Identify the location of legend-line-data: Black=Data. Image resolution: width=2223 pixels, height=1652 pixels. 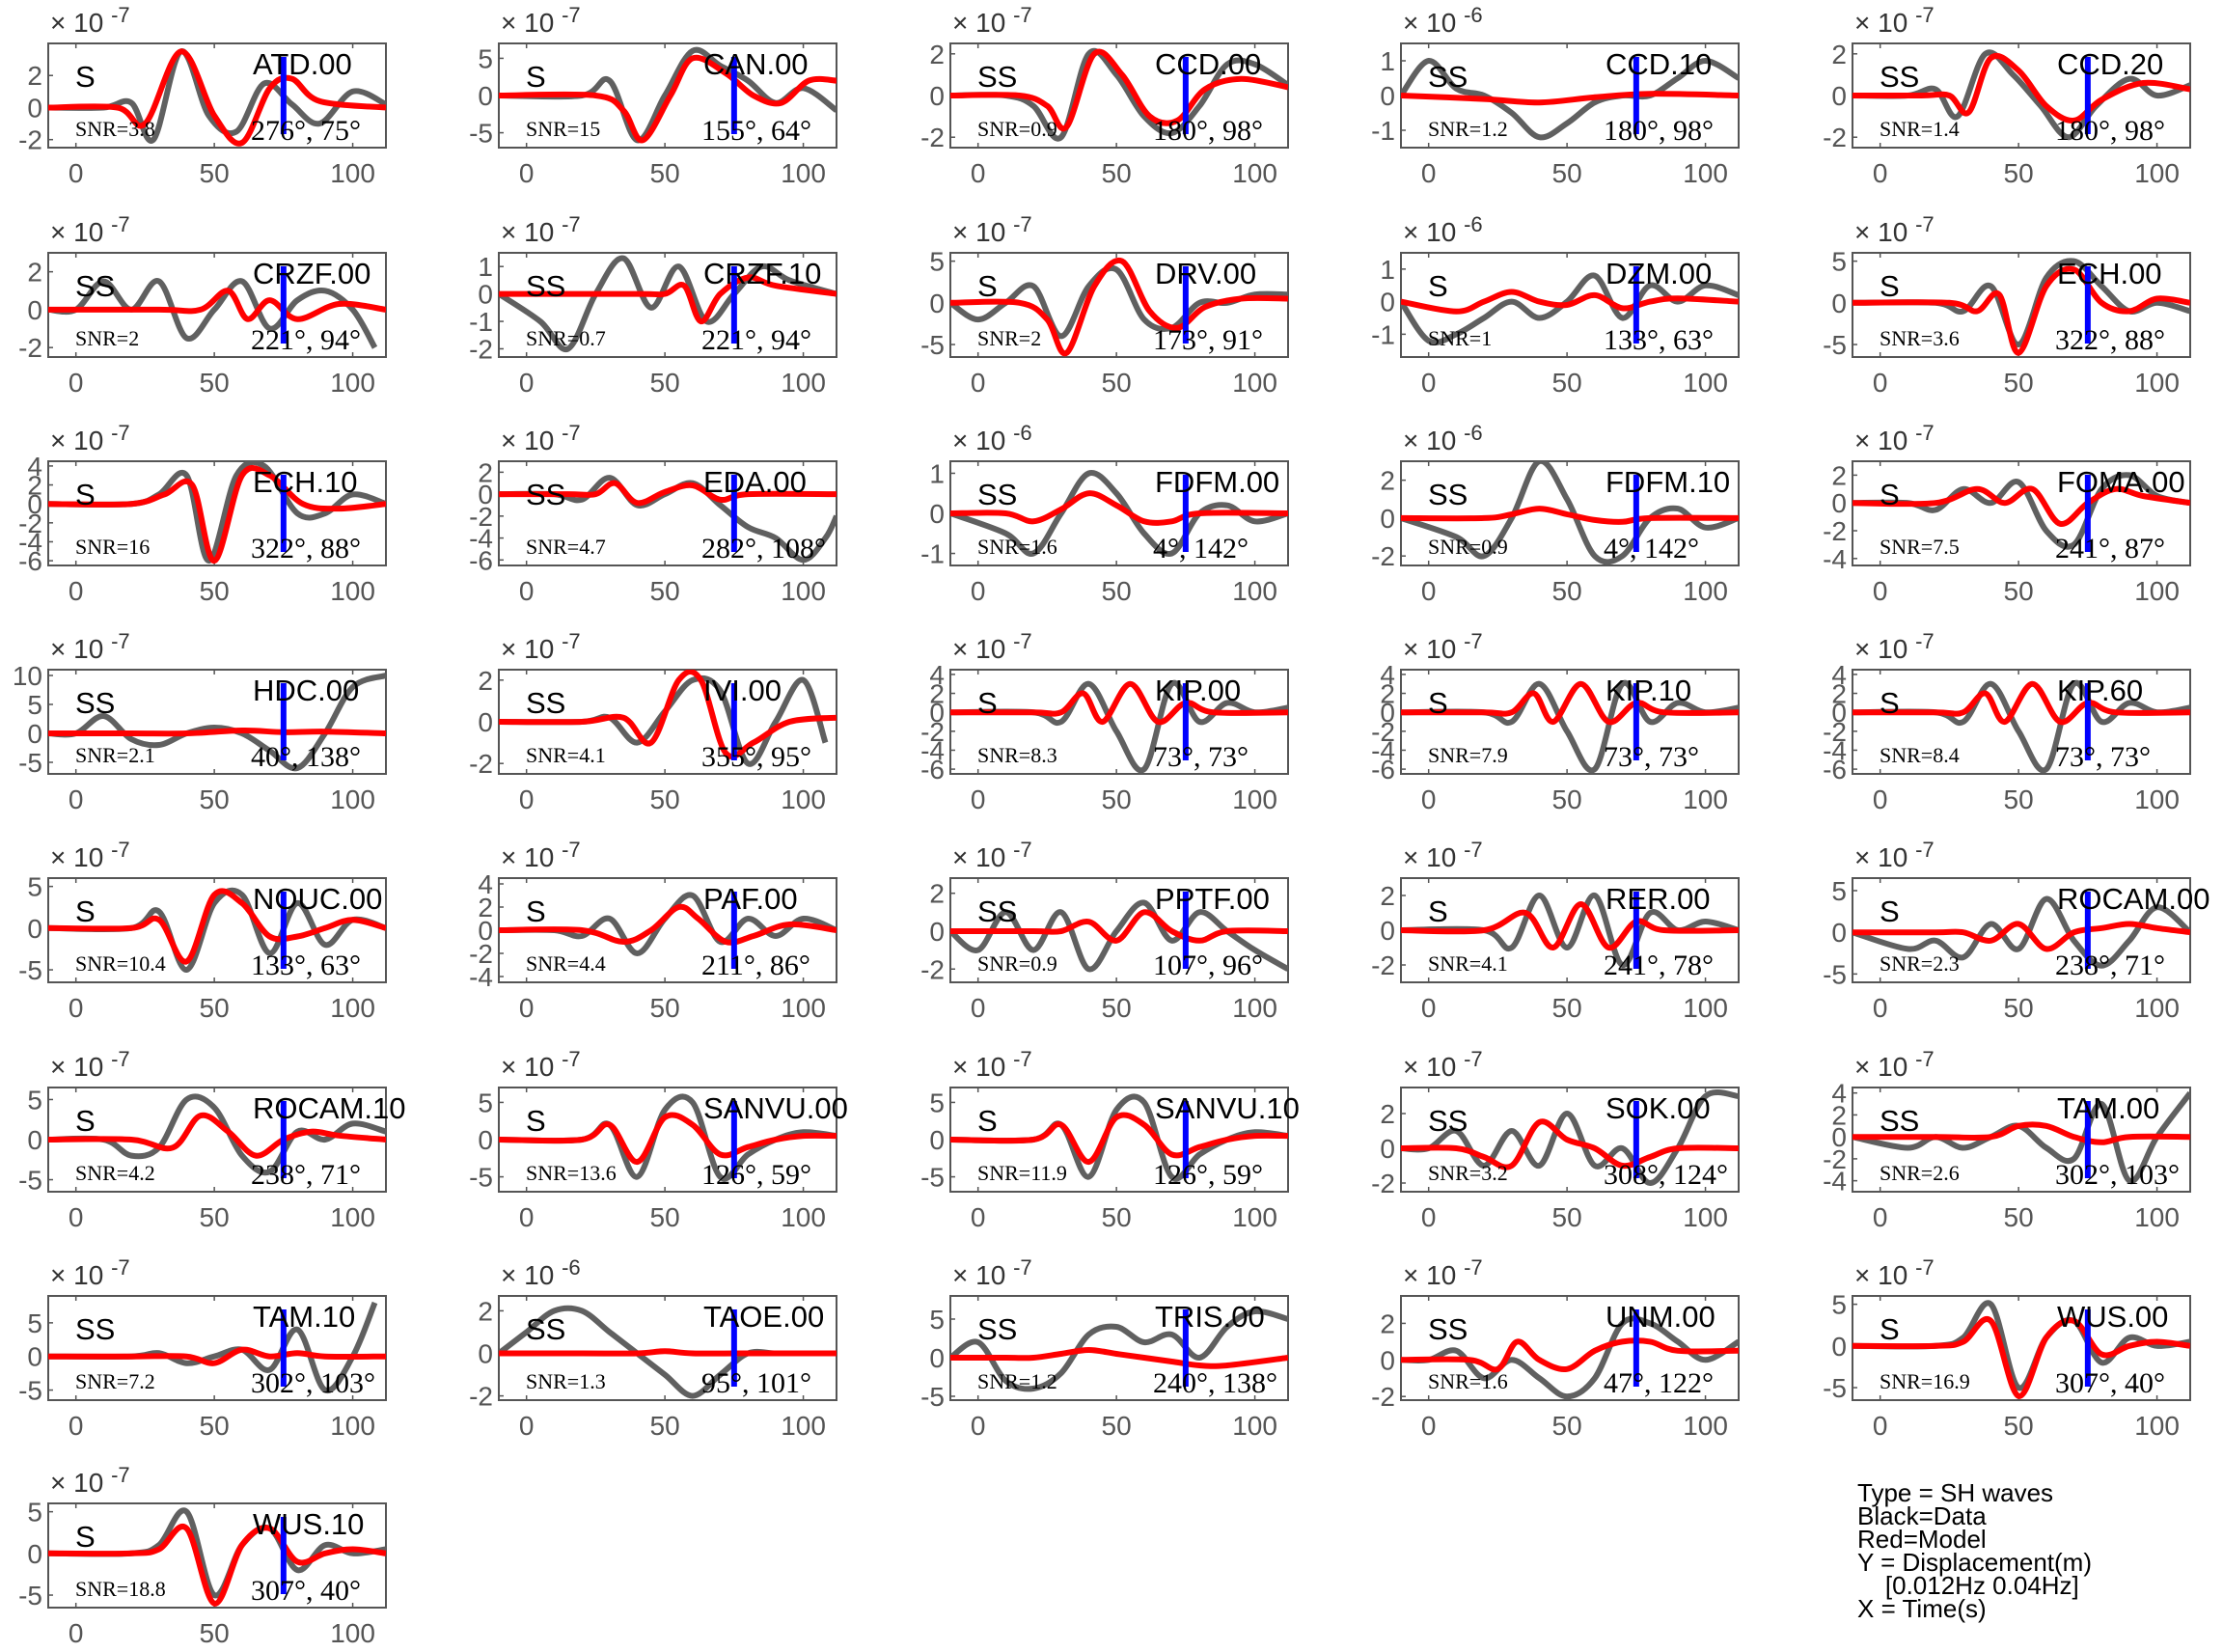
(1922, 1515).